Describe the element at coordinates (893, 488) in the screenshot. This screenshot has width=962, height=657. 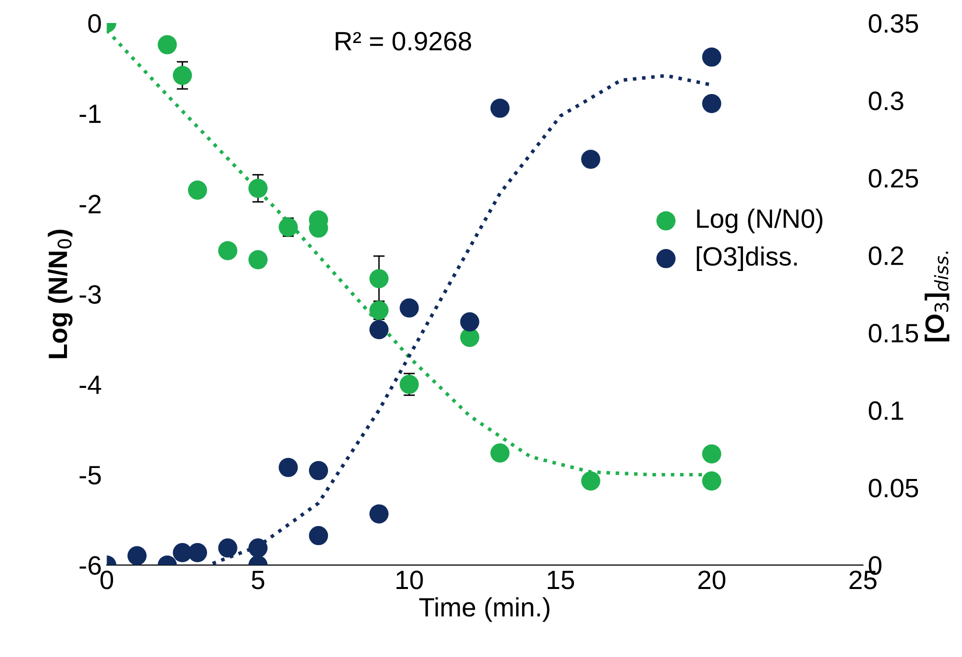
I see `y2-tick-label: 0.05` at that location.